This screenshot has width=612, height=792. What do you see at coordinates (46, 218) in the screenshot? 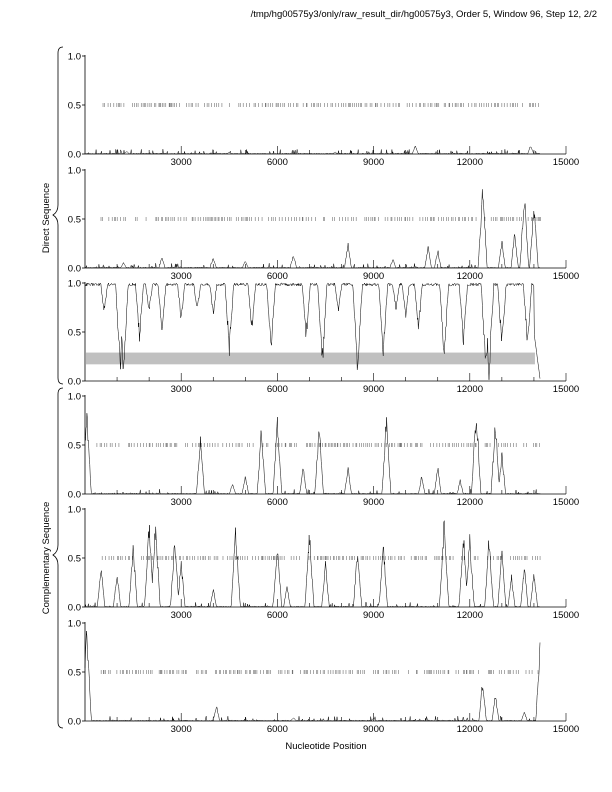
I see `group-label-direct: Direct Sequence` at bounding box center [46, 218].